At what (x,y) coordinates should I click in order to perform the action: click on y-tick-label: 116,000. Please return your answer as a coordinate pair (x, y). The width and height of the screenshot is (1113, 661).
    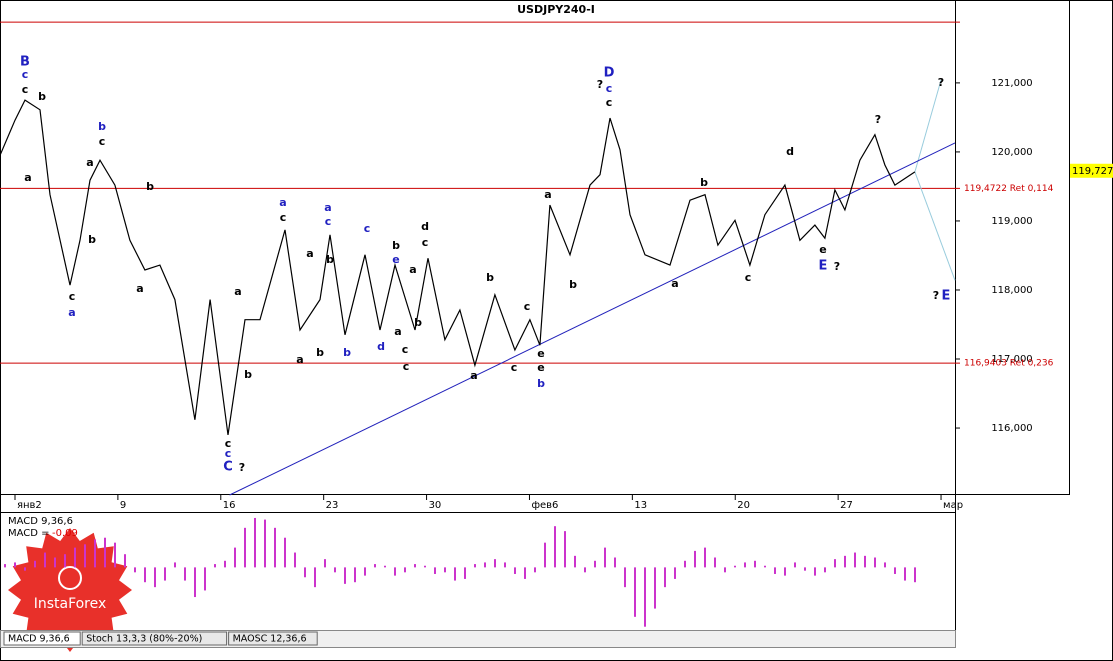
    Looking at the image, I should click on (1011, 428).